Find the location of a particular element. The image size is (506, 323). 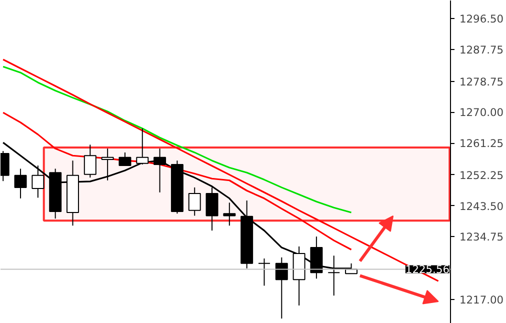

ref-line-label: 1225.56 is located at coordinates (427, 269).